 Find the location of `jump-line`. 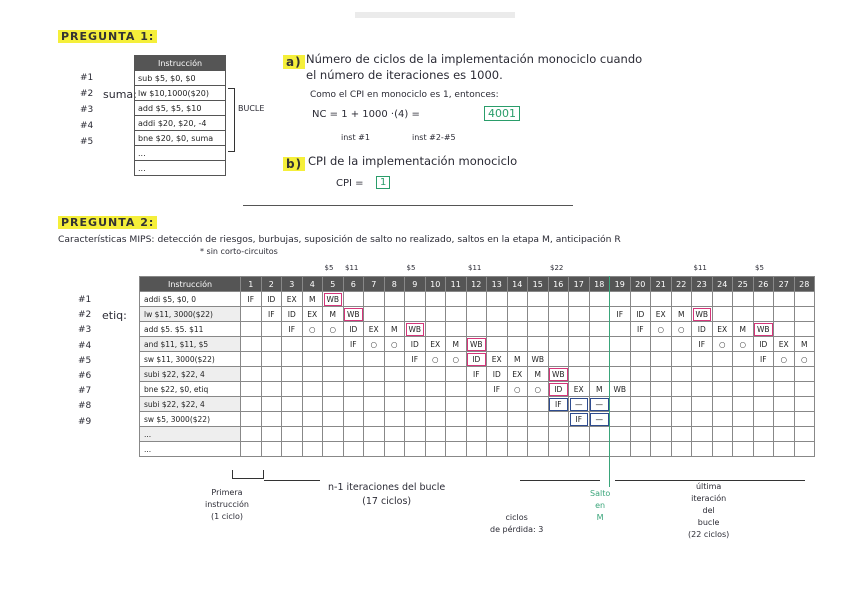

jump-line is located at coordinates (609, 381).